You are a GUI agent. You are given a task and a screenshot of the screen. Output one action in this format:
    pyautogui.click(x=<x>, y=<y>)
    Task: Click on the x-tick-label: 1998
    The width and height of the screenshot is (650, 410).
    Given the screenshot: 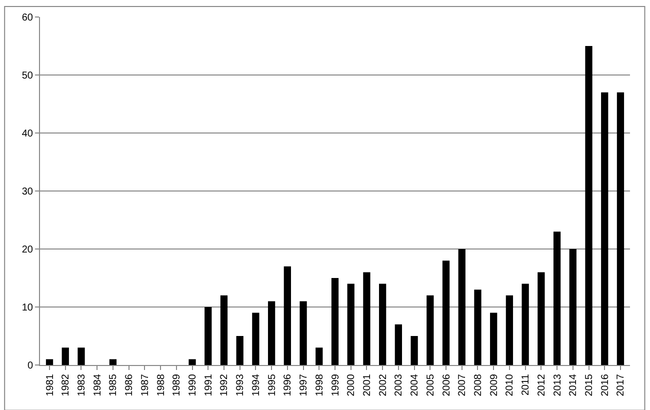 What is the action you would take?
    pyautogui.click(x=320, y=385)
    